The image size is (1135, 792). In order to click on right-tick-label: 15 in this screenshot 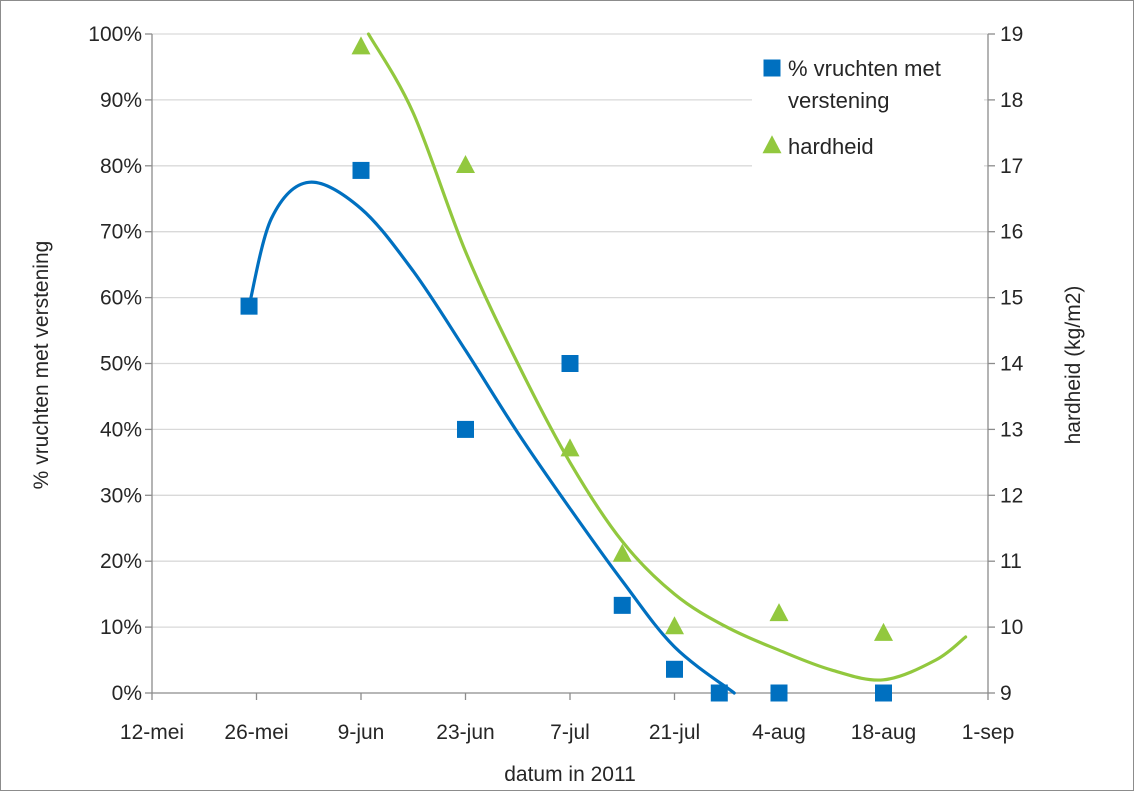, I will do `click(1011, 298)`.